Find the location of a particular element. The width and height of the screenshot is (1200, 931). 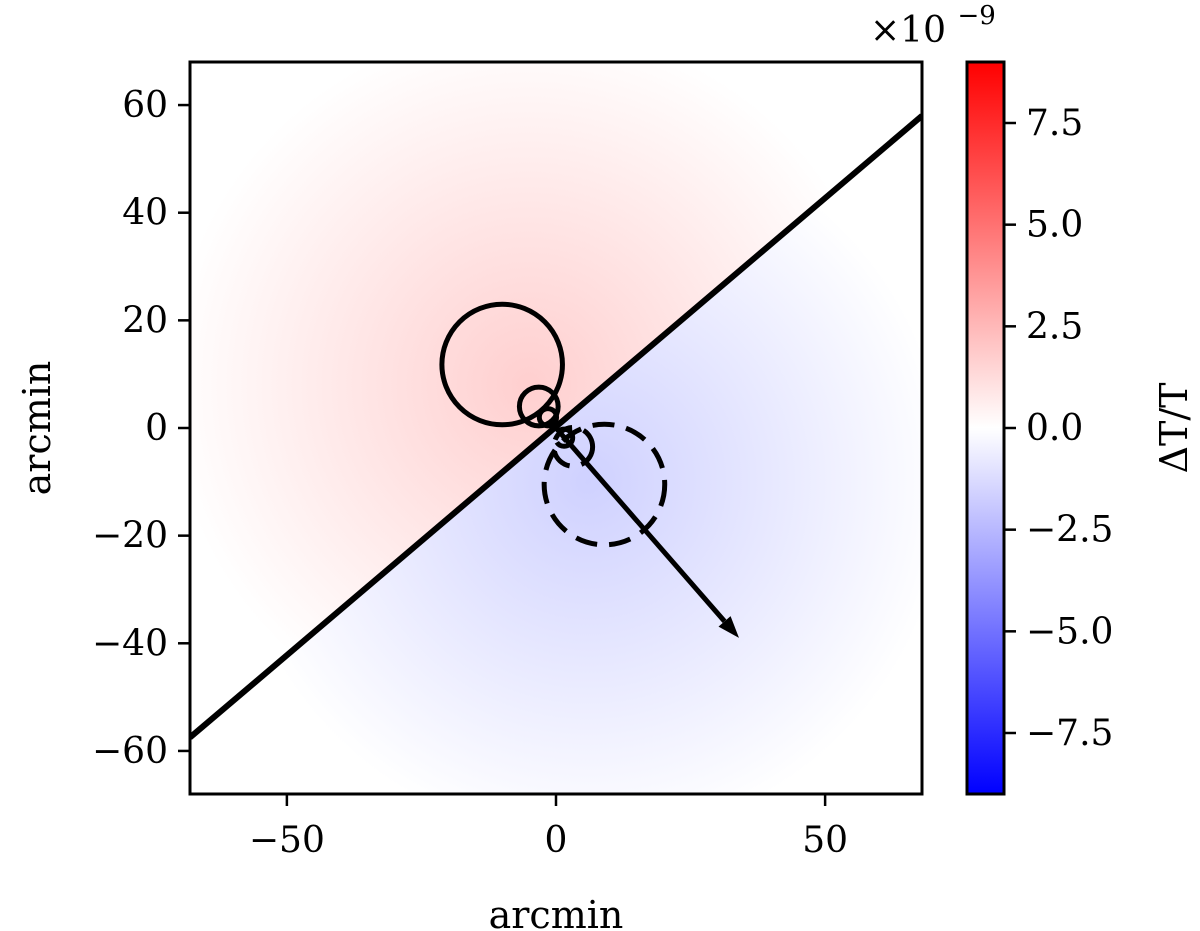

y-axis-ticks: 60 40 20 0 −20 −40 −60 is located at coordinates (141, 428).